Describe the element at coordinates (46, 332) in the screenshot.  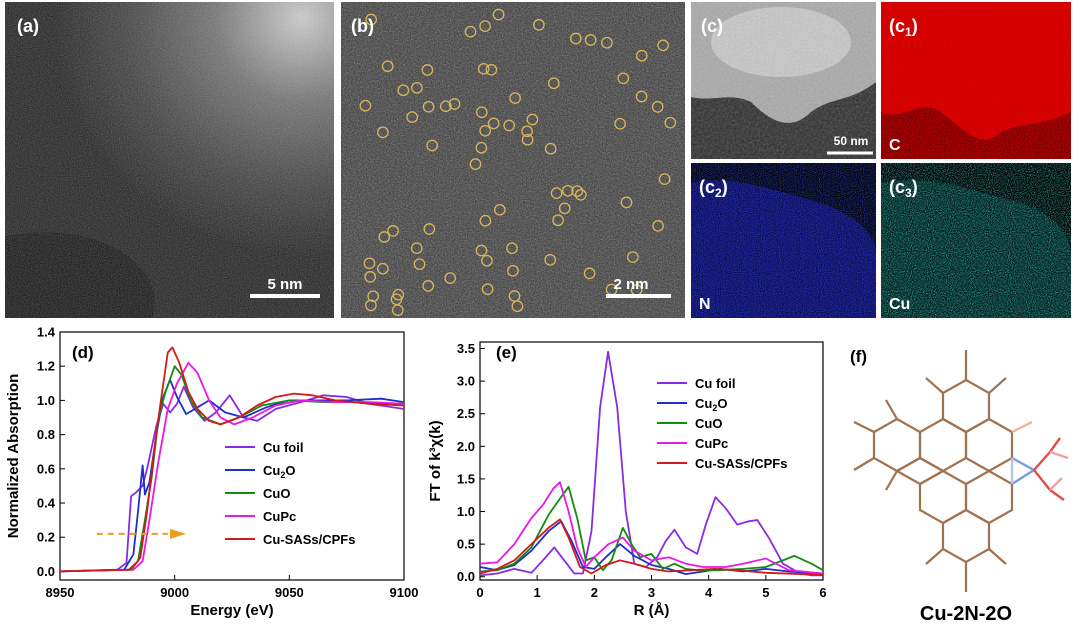
I see `y-tick-label: 1.4` at that location.